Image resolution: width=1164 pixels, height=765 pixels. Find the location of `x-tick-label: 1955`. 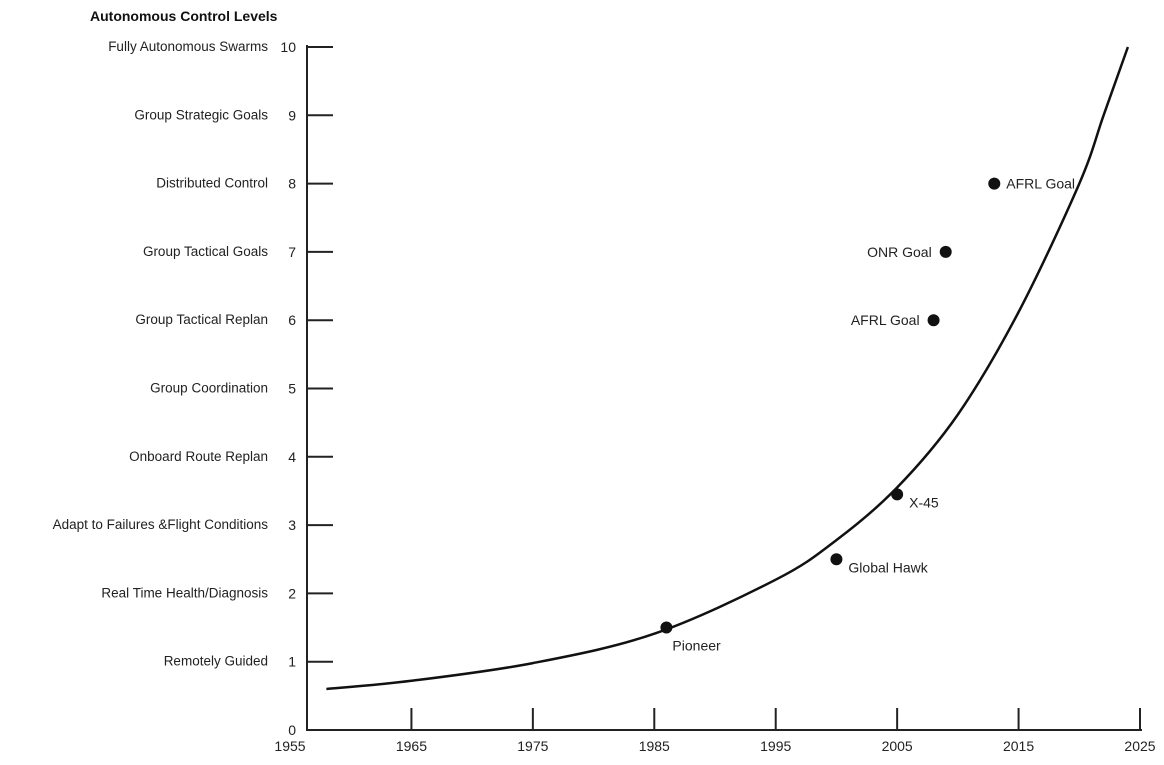

x-tick-label: 1955 is located at coordinates (289, 746).